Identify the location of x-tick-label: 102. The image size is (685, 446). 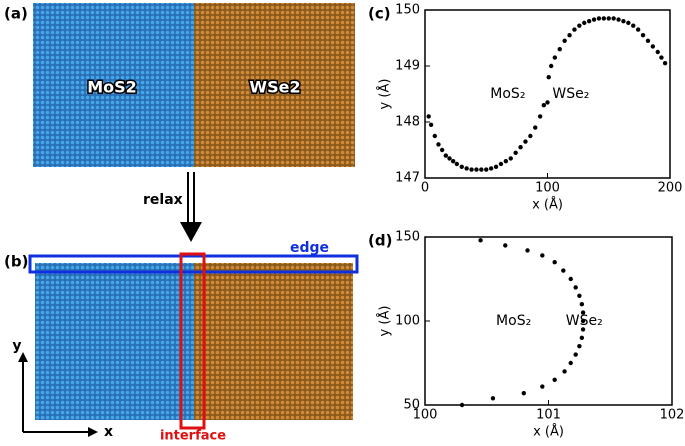
(672, 415).